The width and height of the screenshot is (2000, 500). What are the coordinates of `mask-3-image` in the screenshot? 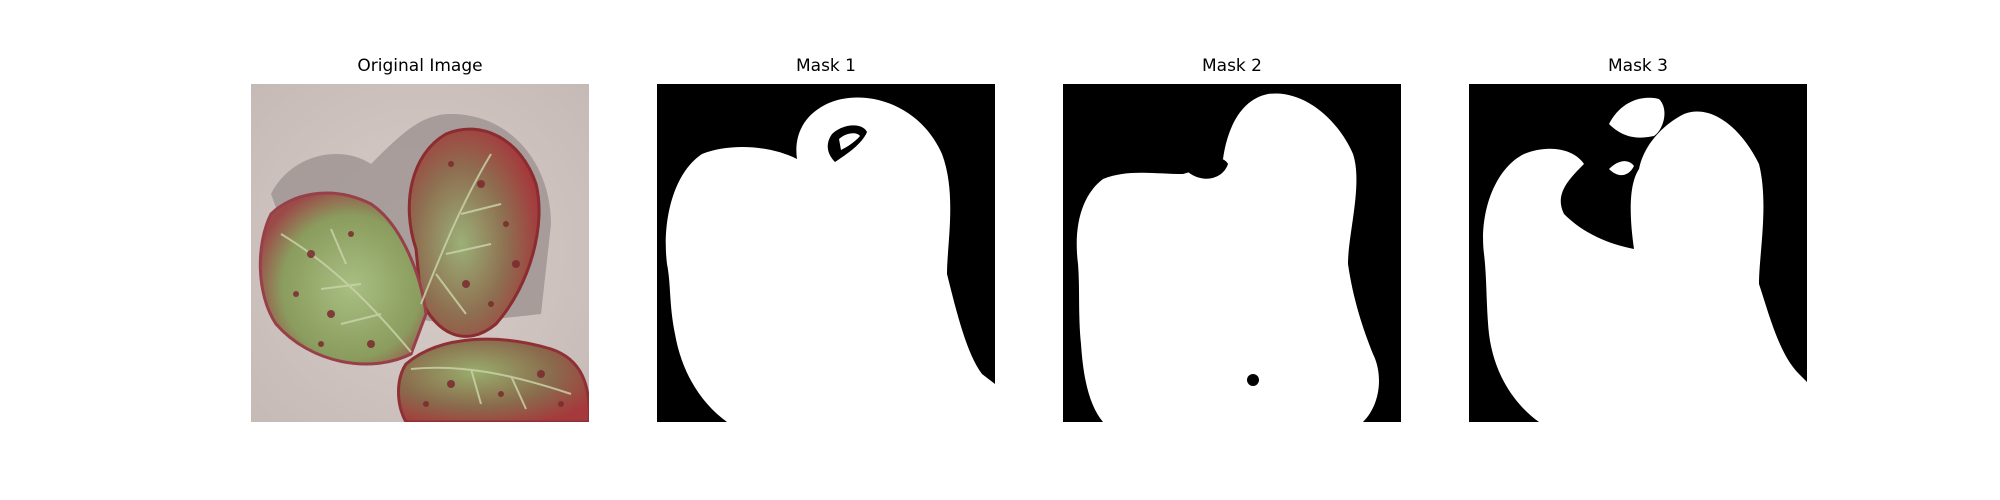 It's located at (1638, 253).